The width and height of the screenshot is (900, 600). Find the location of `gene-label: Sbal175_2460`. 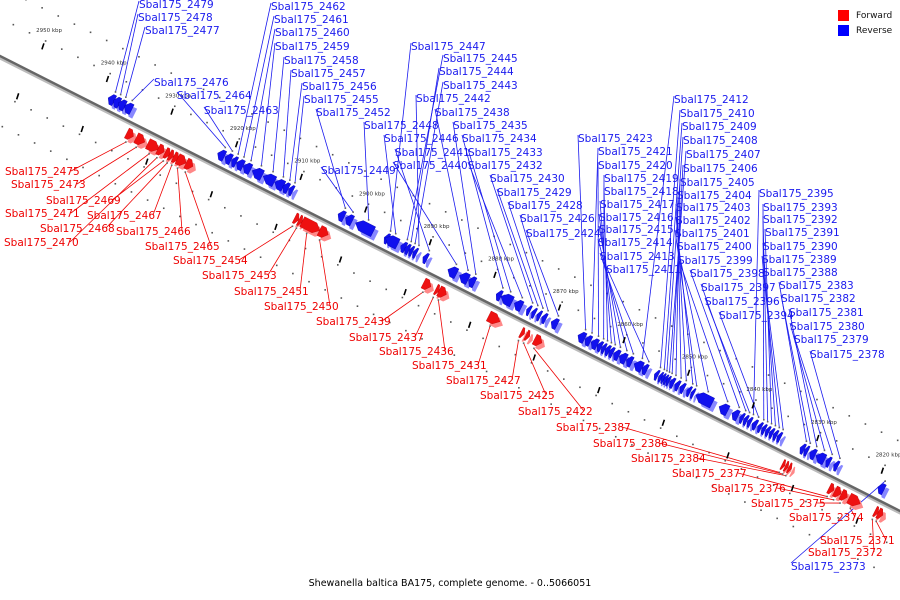

gene-label: Sbal175_2460 is located at coordinates (312, 33).